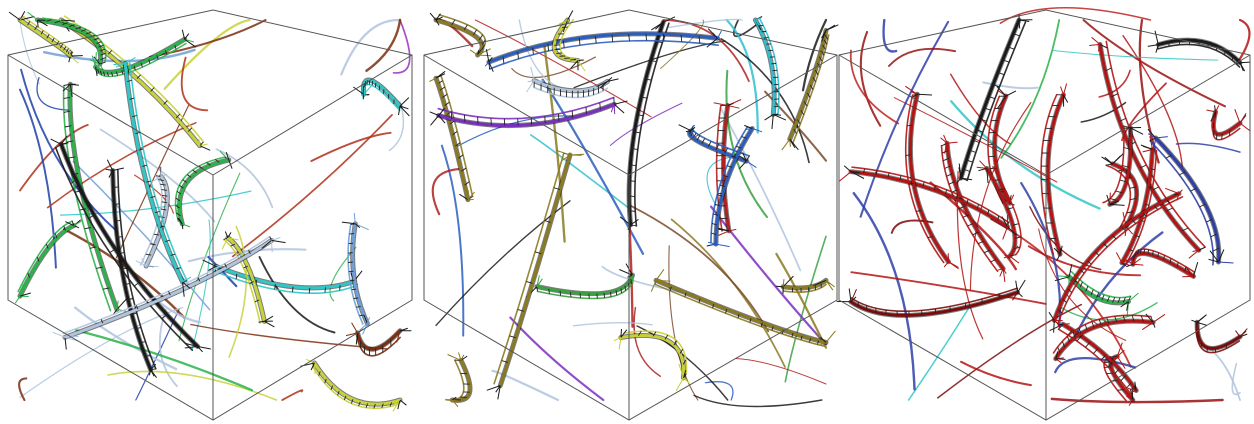 This screenshot has height=424, width=1254. I want to click on fiber-strand, so click(740, 315).